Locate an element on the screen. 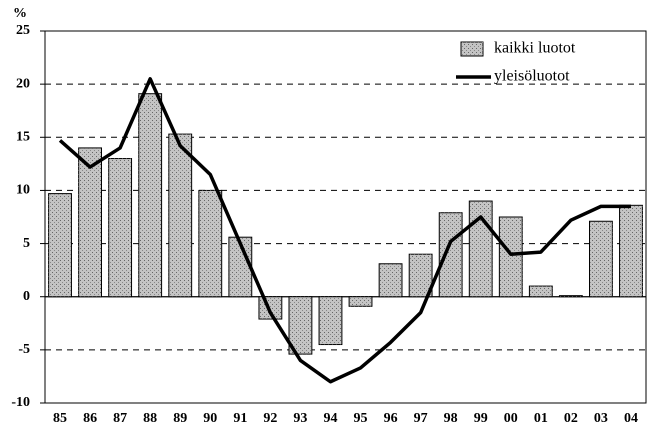  y-tick-label: -10 is located at coordinates (20, 402).